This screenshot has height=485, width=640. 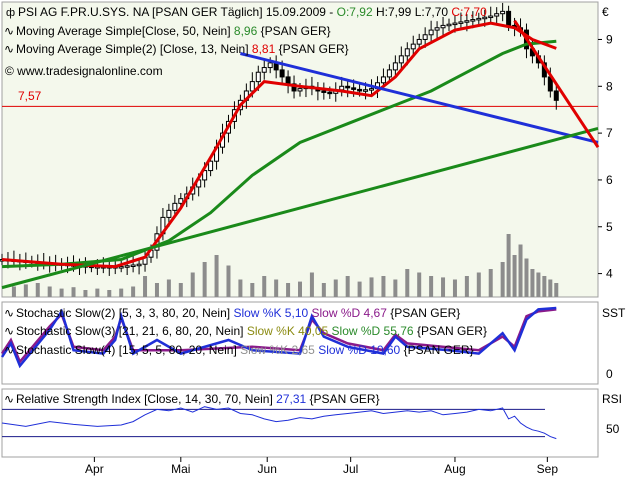 What do you see at coordinates (291, 399) in the screenshot?
I see `rsi-value: 27,31` at bounding box center [291, 399].